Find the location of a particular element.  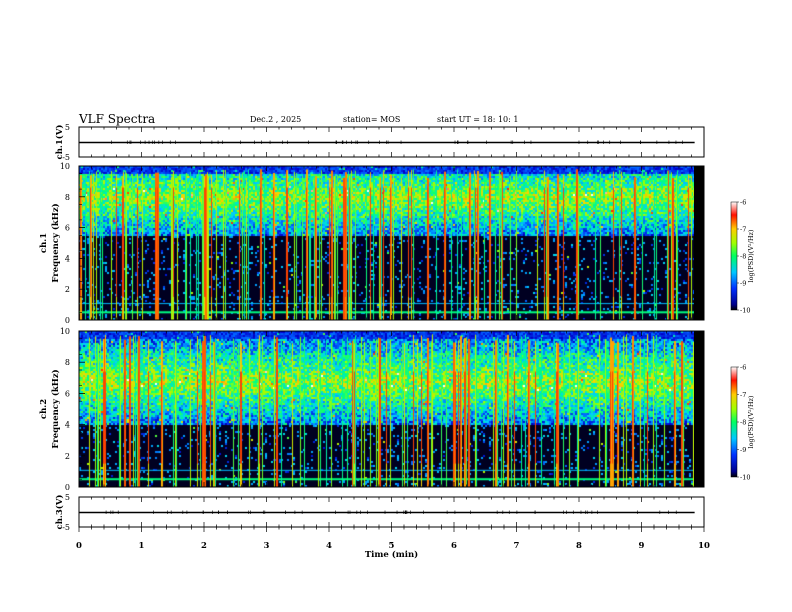

ch1-waveform is located at coordinates (387, 142).